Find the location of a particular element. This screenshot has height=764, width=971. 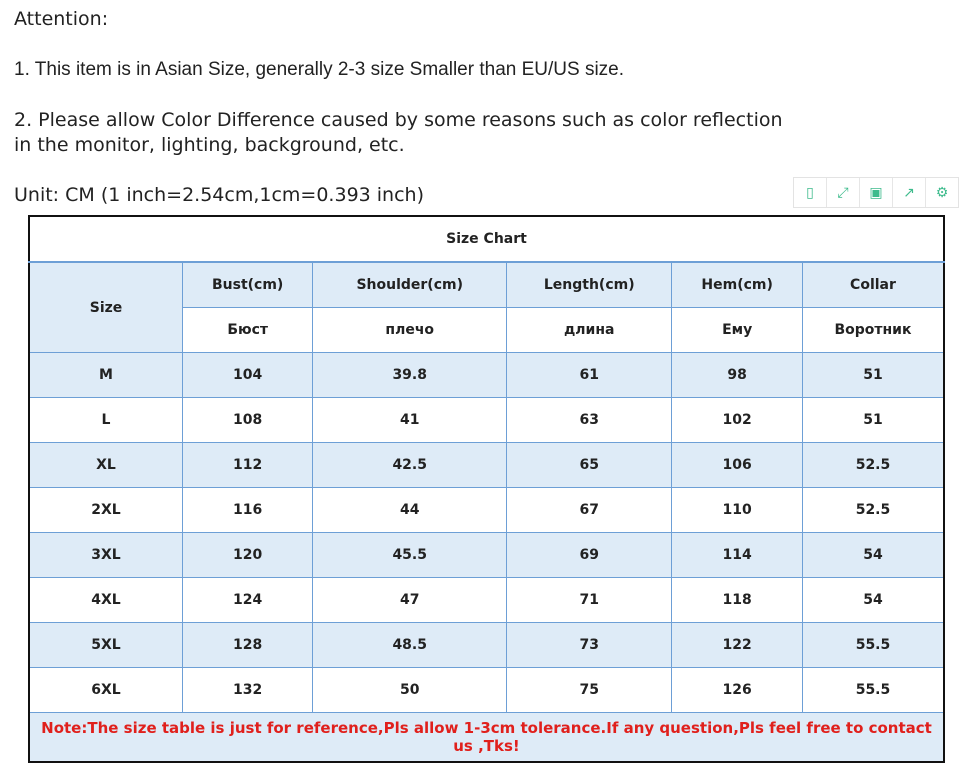

cell-bust: 128 is located at coordinates (247, 645).